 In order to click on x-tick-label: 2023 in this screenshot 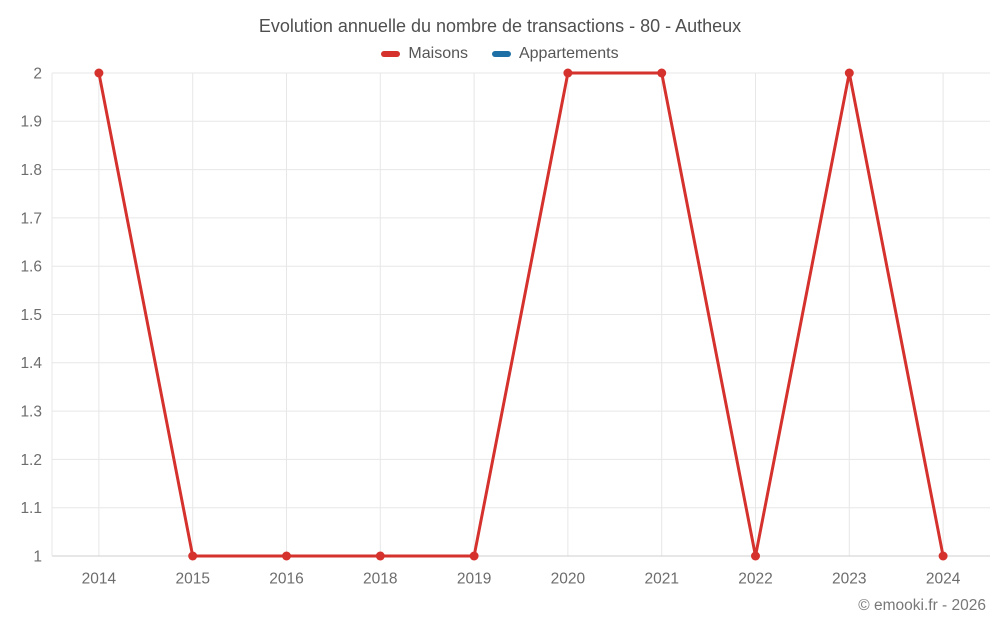, I will do `click(849, 578)`.